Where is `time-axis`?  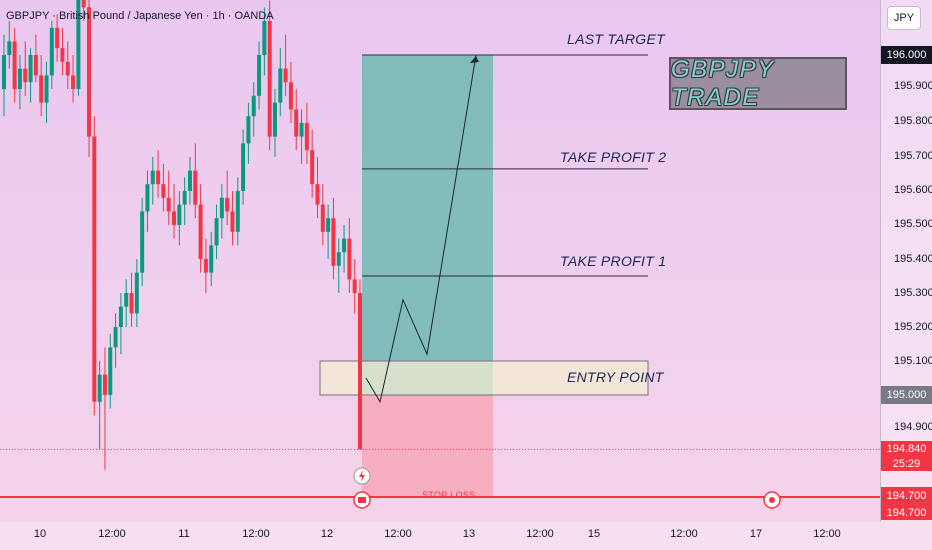 time-axis is located at coordinates (466, 536).